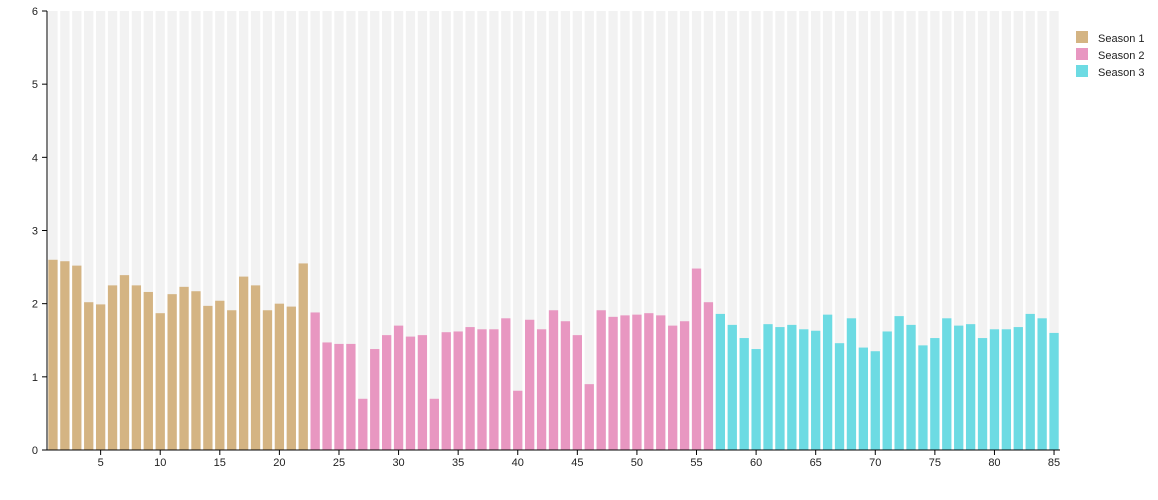 The image size is (1158, 500). I want to click on x-tick-label: 85, so click(1054, 463).